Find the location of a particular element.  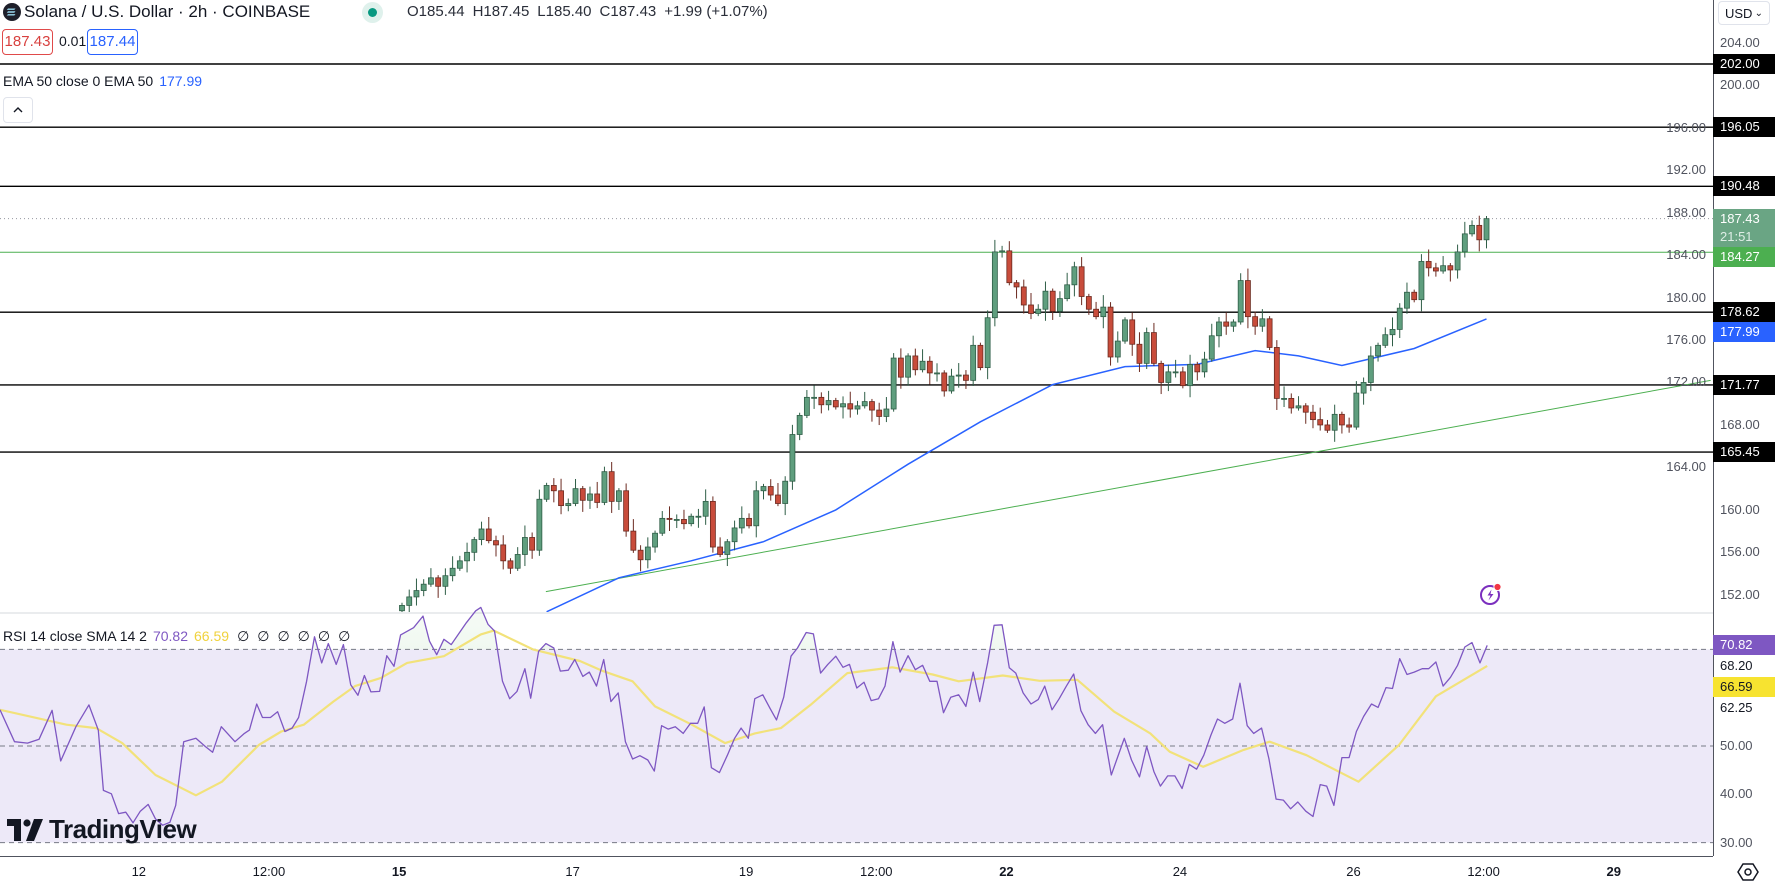

current-price-badge: 187.43 21:51 is located at coordinates (1744, 227).